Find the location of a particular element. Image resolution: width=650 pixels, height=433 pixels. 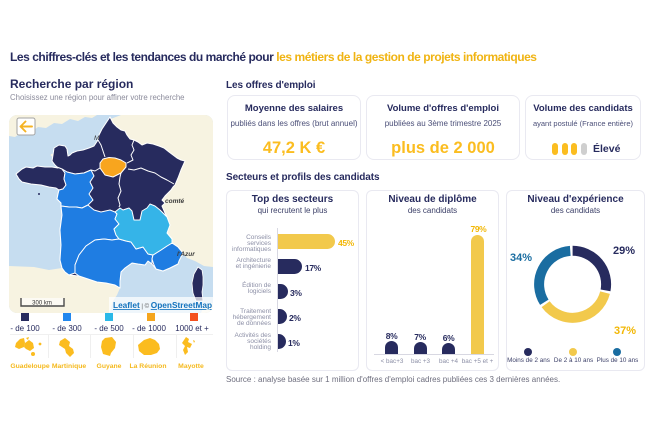

svg-text: M is located at coordinates (97, 138).